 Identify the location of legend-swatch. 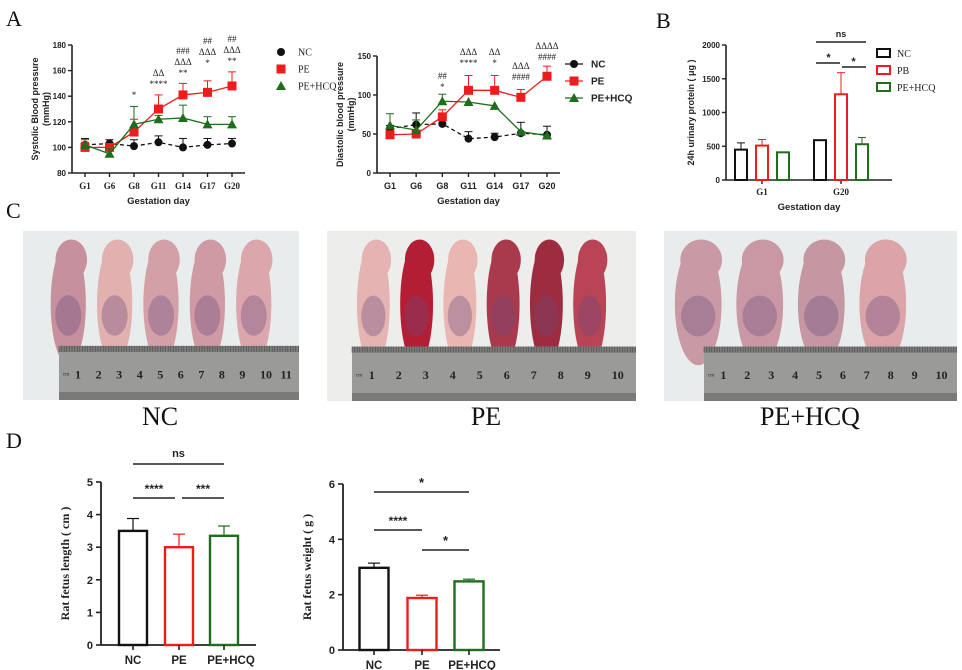
(883, 70).